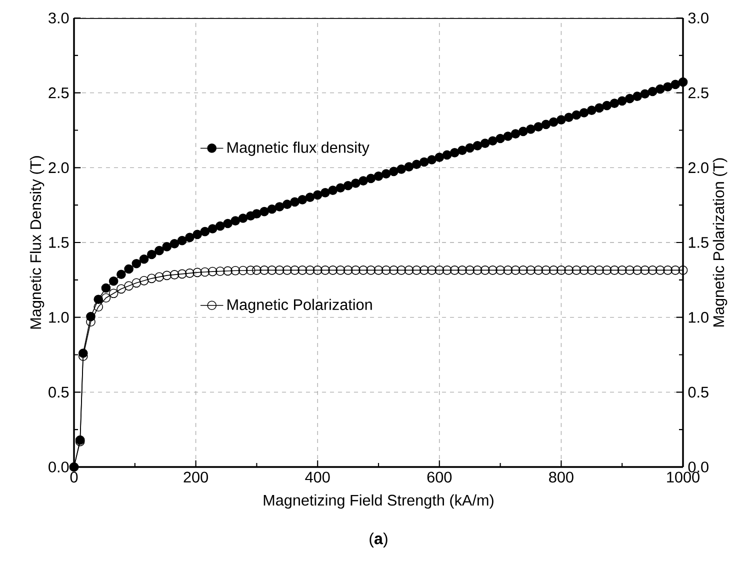 The width and height of the screenshot is (748, 565). Describe the element at coordinates (698, 168) in the screenshot. I see `y2-tick-label: 2.0` at that location.